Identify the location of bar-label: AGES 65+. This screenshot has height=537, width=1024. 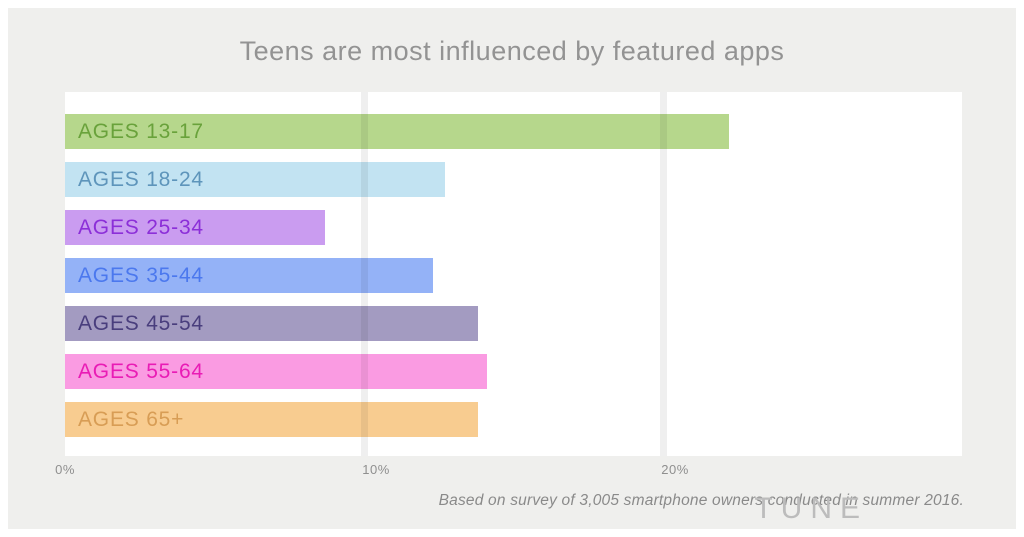
(131, 419).